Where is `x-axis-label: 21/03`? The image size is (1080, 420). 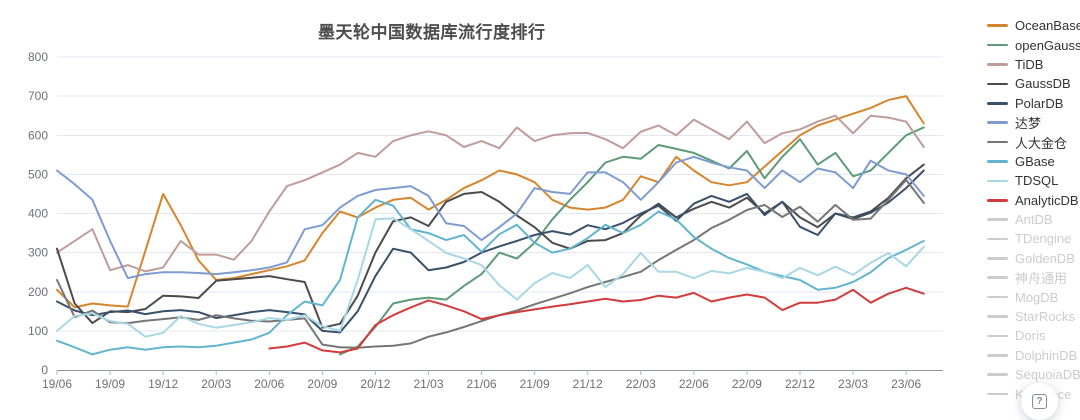 x-axis-label: 21/03 is located at coordinates (428, 384).